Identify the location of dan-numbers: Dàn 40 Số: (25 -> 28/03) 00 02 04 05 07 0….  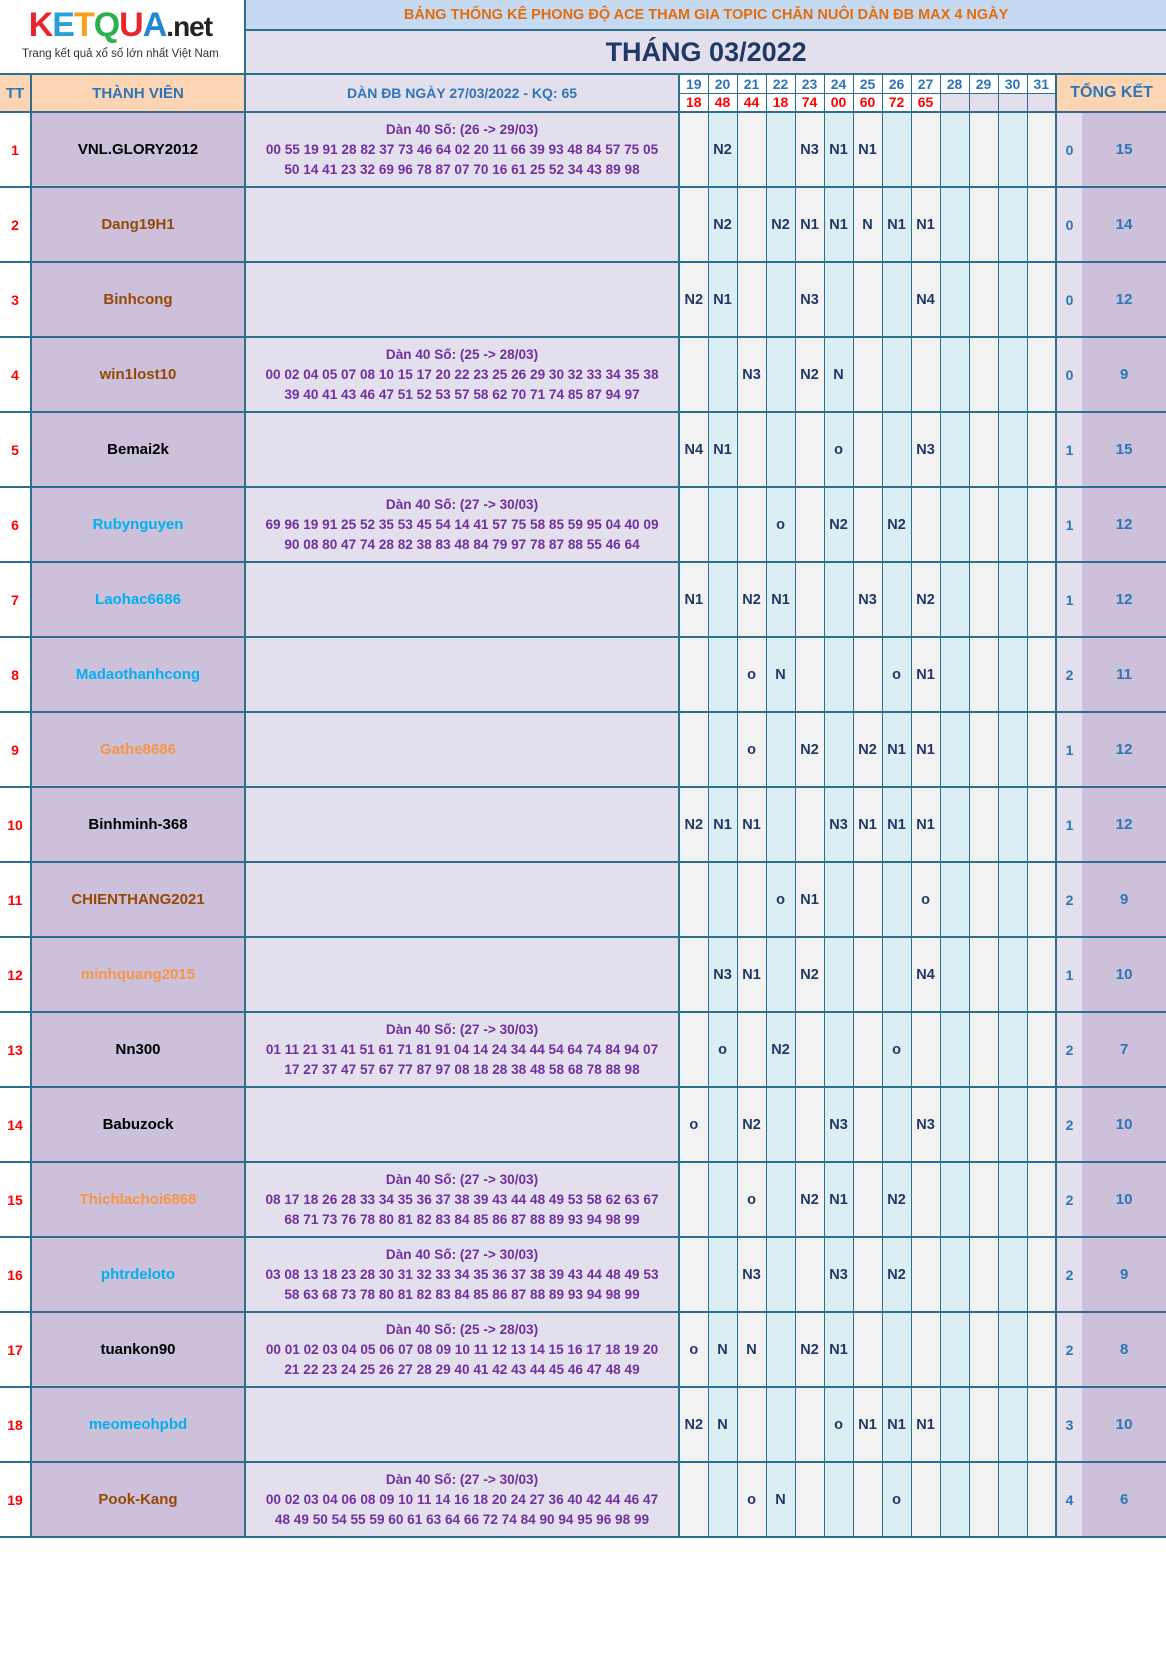
(462, 375).